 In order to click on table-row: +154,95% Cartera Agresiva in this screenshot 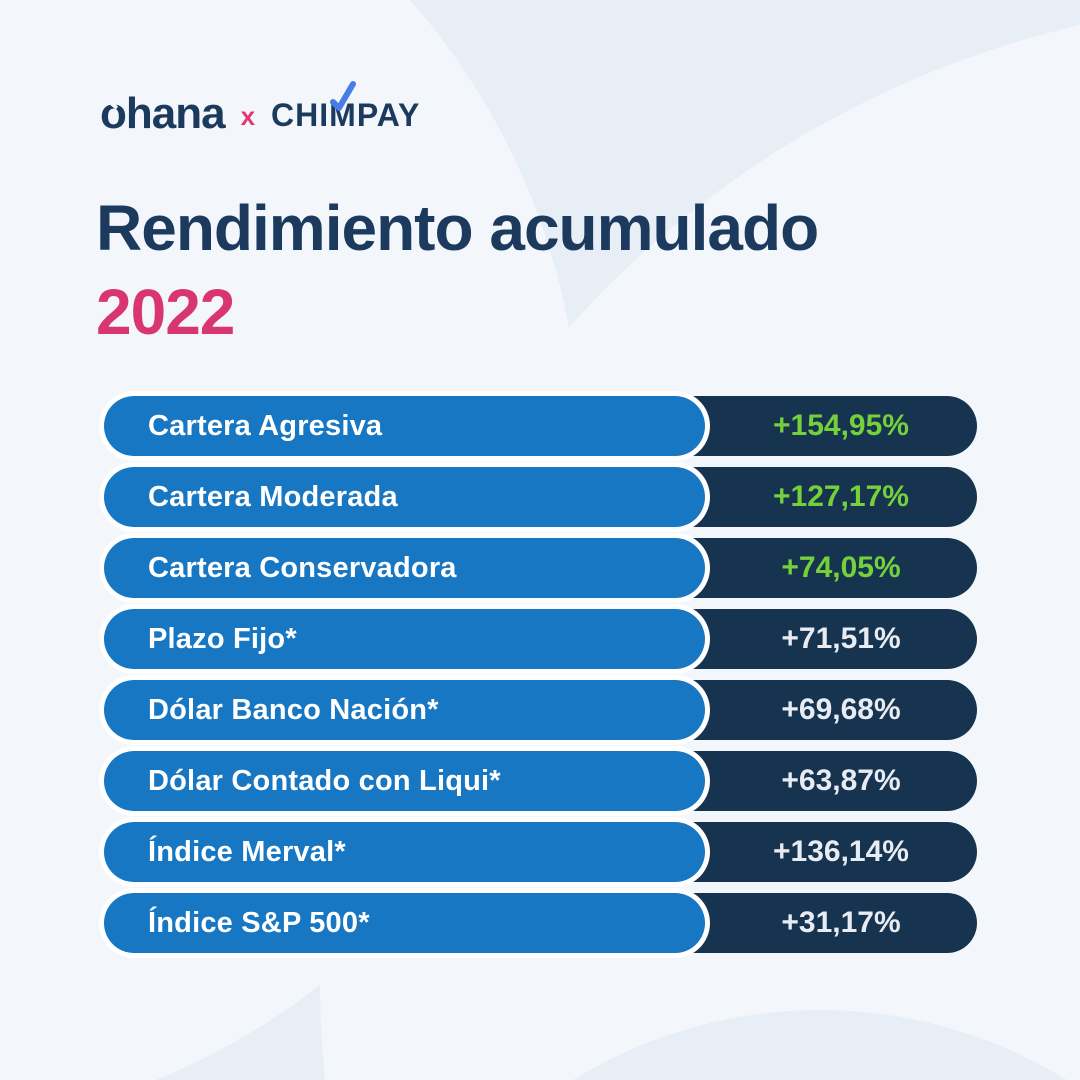, I will do `click(540, 426)`.